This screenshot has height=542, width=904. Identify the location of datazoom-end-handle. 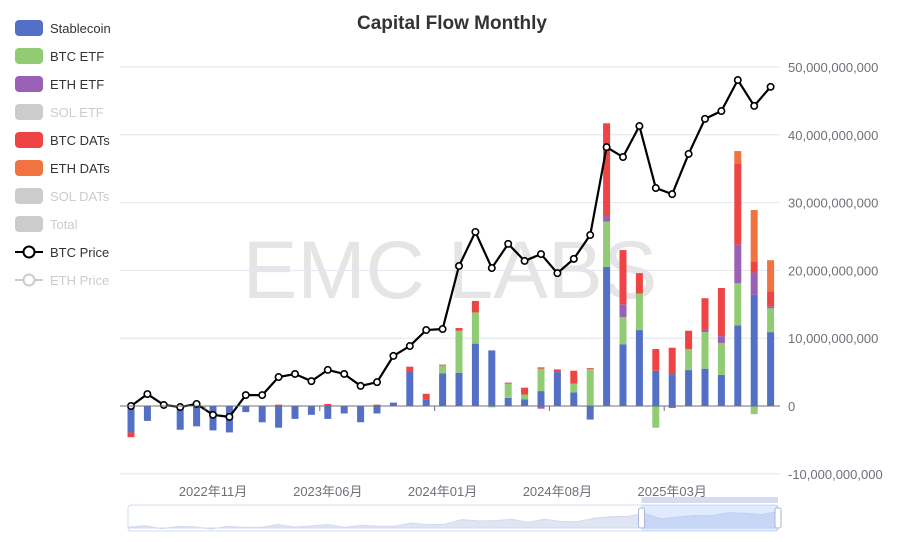
(778, 518).